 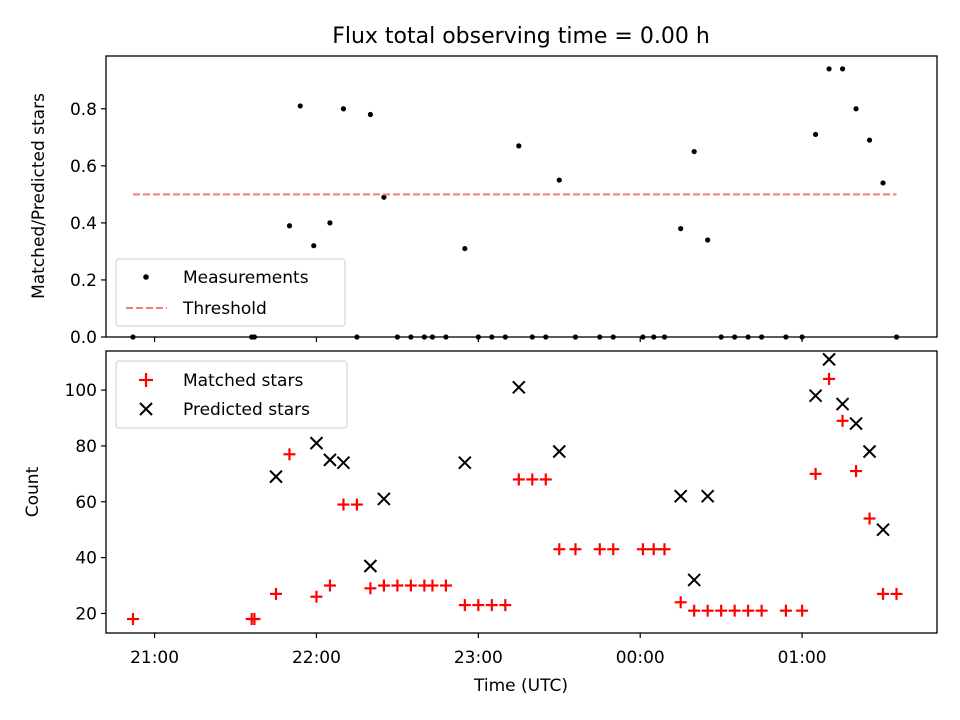 I want to click on y-tick-label: 0.8, so click(x=83, y=110).